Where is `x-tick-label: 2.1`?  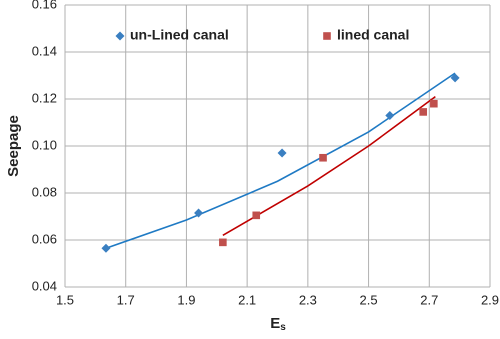
x-tick-label: 2.1 is located at coordinates (247, 299).